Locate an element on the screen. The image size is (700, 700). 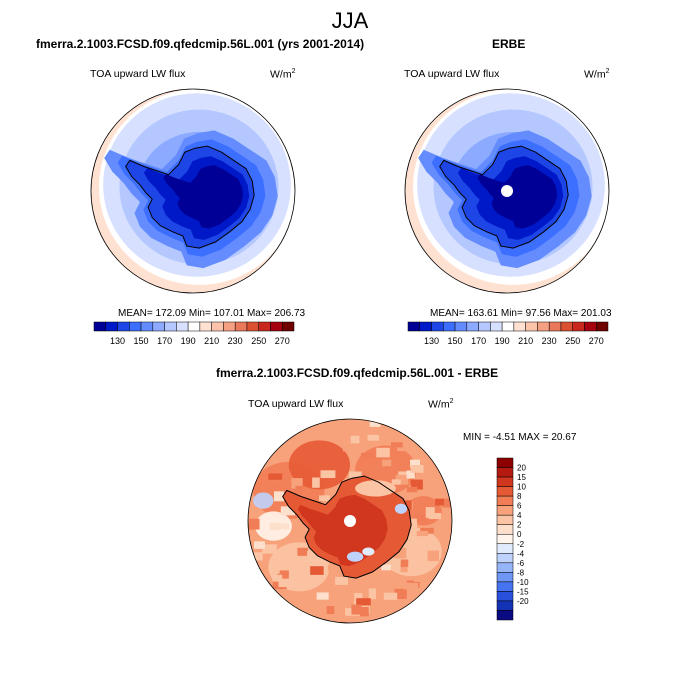
colorbar-tick-label: 130 is located at coordinates (431, 341).